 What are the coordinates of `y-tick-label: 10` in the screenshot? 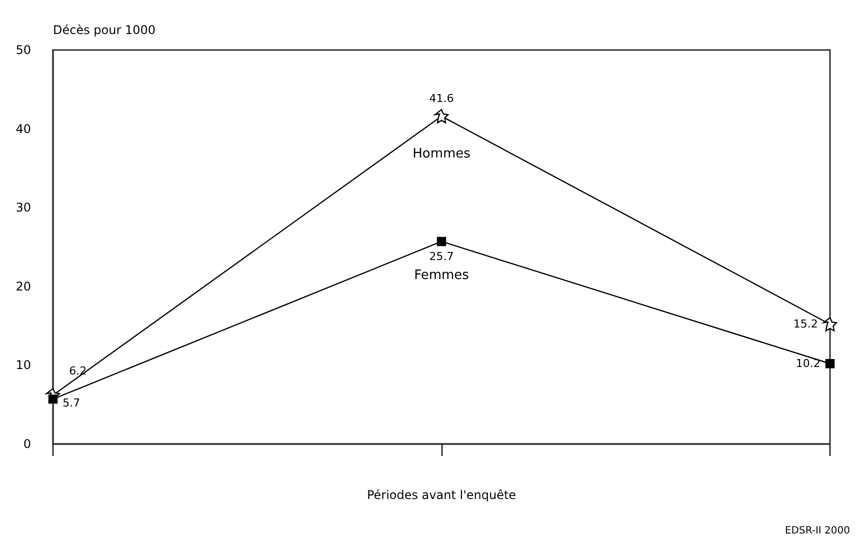 It's located at (23, 365).